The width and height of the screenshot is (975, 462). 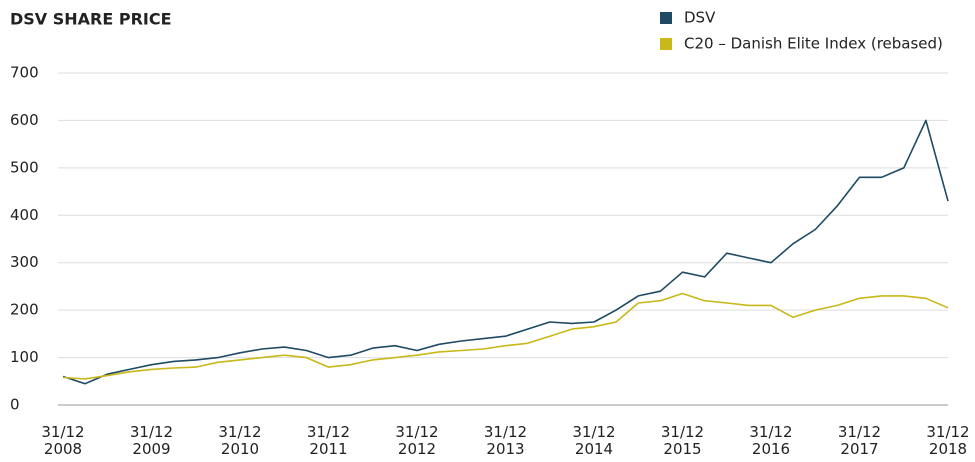 I want to click on y-tick-label: 300, so click(x=24, y=262).